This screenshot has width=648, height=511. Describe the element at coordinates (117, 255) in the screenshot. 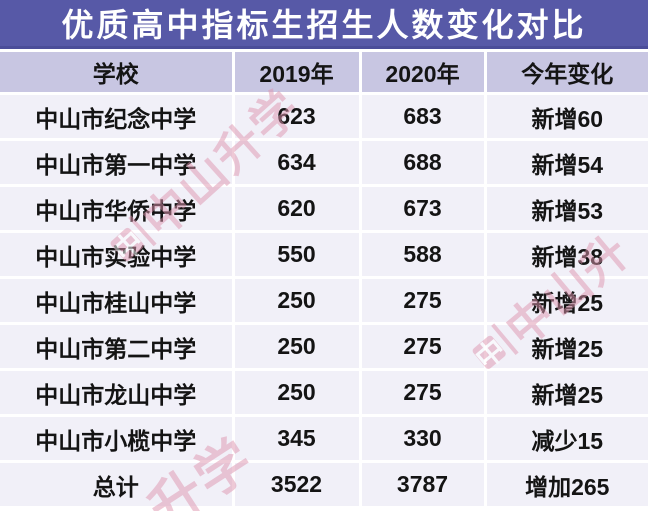

I see `school-name-cell: 中山市实验中学` at that location.